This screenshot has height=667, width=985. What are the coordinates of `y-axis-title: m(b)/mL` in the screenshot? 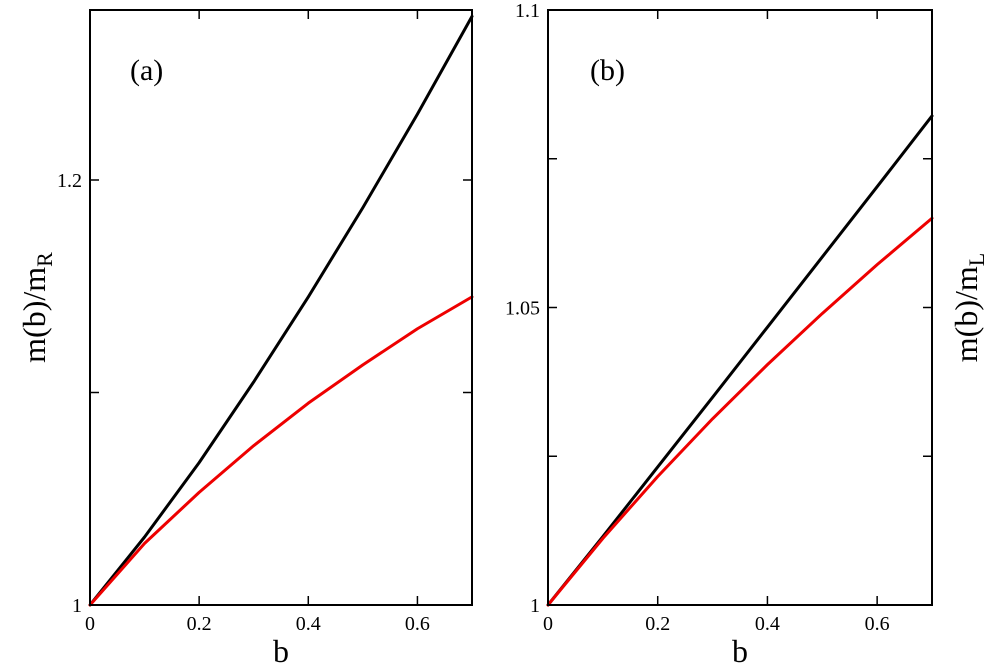 It's located at (966, 307).